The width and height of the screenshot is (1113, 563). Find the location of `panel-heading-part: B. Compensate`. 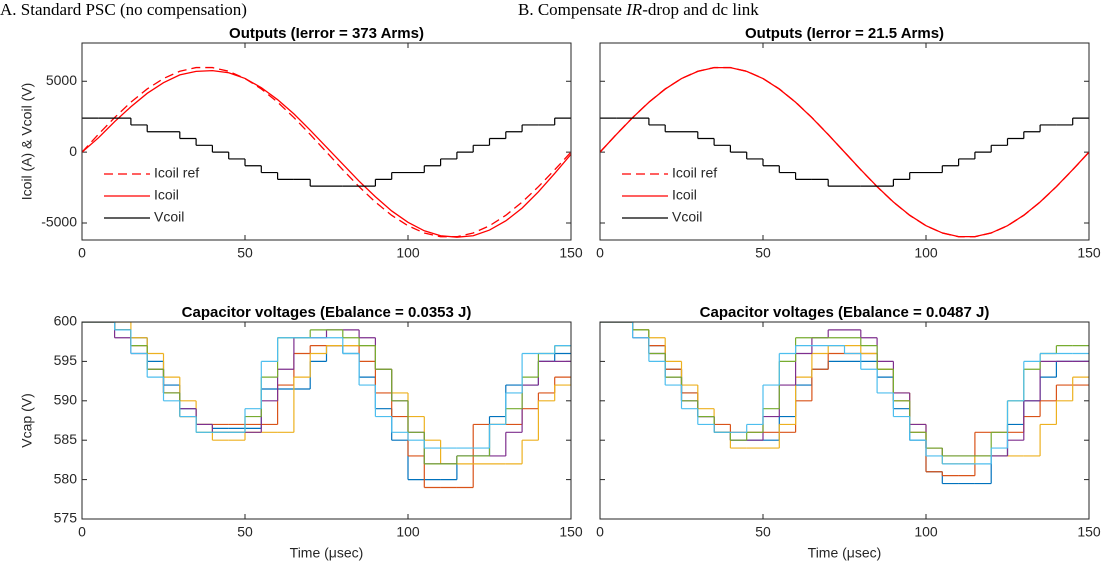

panel-heading-part: B. Compensate is located at coordinates (572, 9).